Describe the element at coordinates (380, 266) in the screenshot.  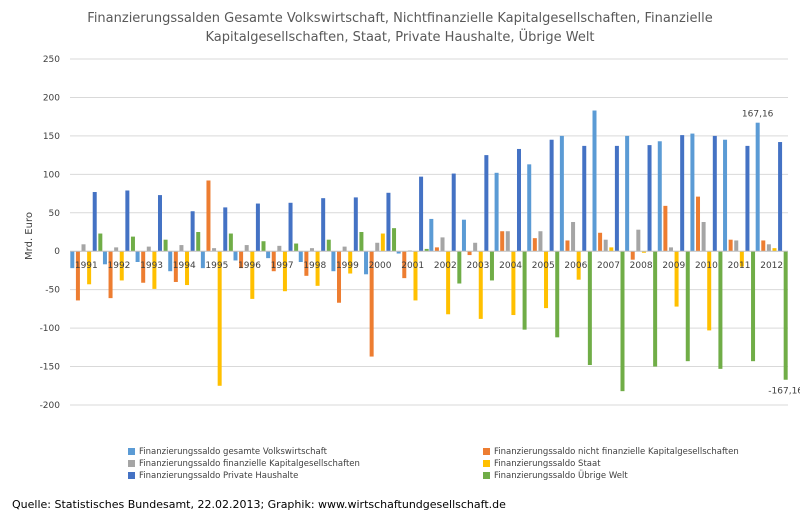
I see `x-category-label: 2000` at that location.